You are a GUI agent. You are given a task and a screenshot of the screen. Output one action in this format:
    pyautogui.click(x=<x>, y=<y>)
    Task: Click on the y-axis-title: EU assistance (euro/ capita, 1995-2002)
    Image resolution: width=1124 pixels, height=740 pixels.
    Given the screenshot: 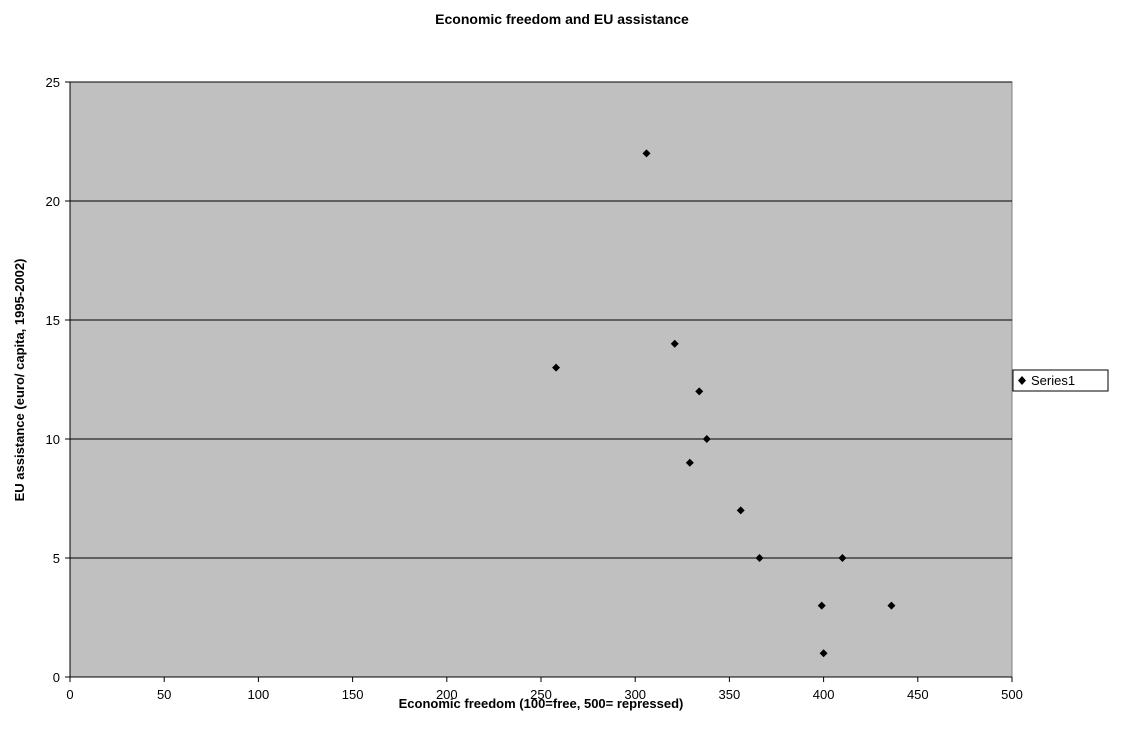 What is the action you would take?
    pyautogui.click(x=19, y=380)
    